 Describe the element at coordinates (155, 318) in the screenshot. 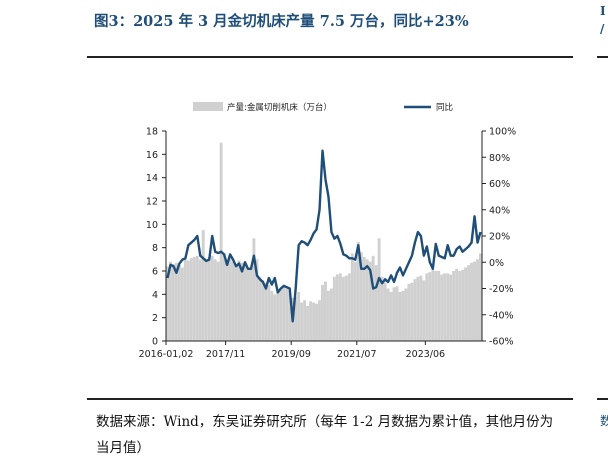

I see `left-tick-label: 2` at that location.